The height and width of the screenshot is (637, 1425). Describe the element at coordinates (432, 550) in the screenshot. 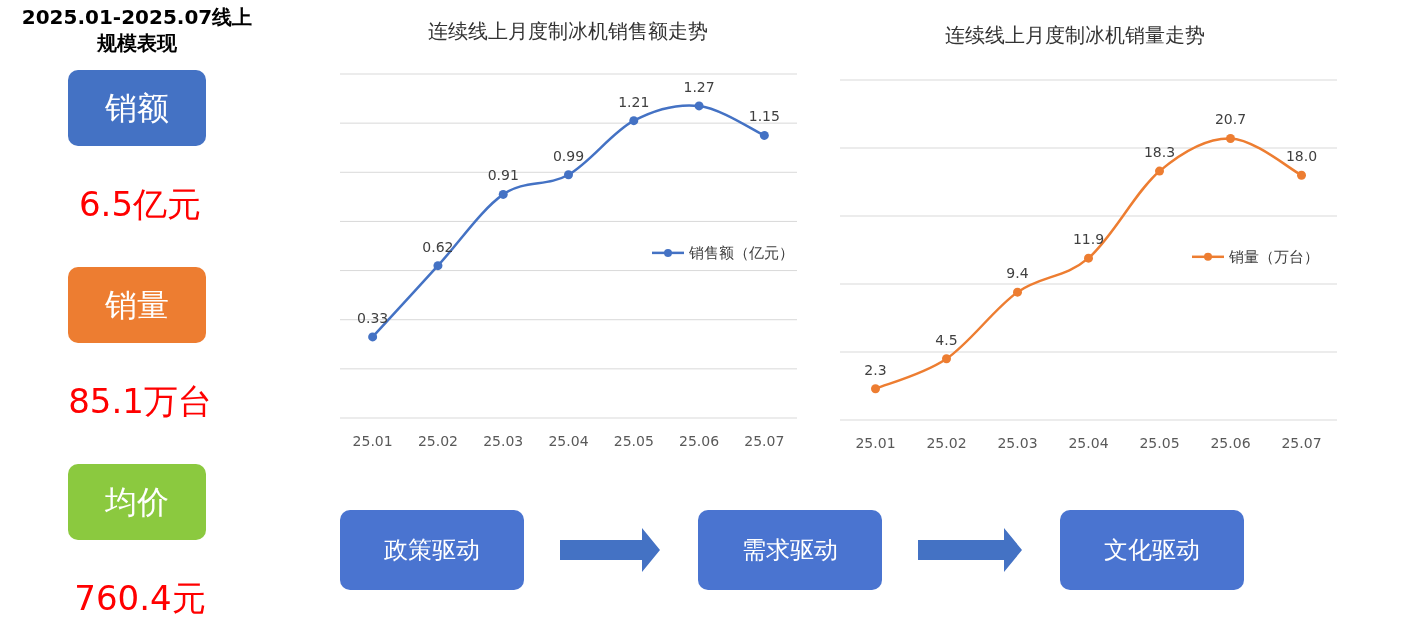

I see `step-box: 政策驱动` at that location.